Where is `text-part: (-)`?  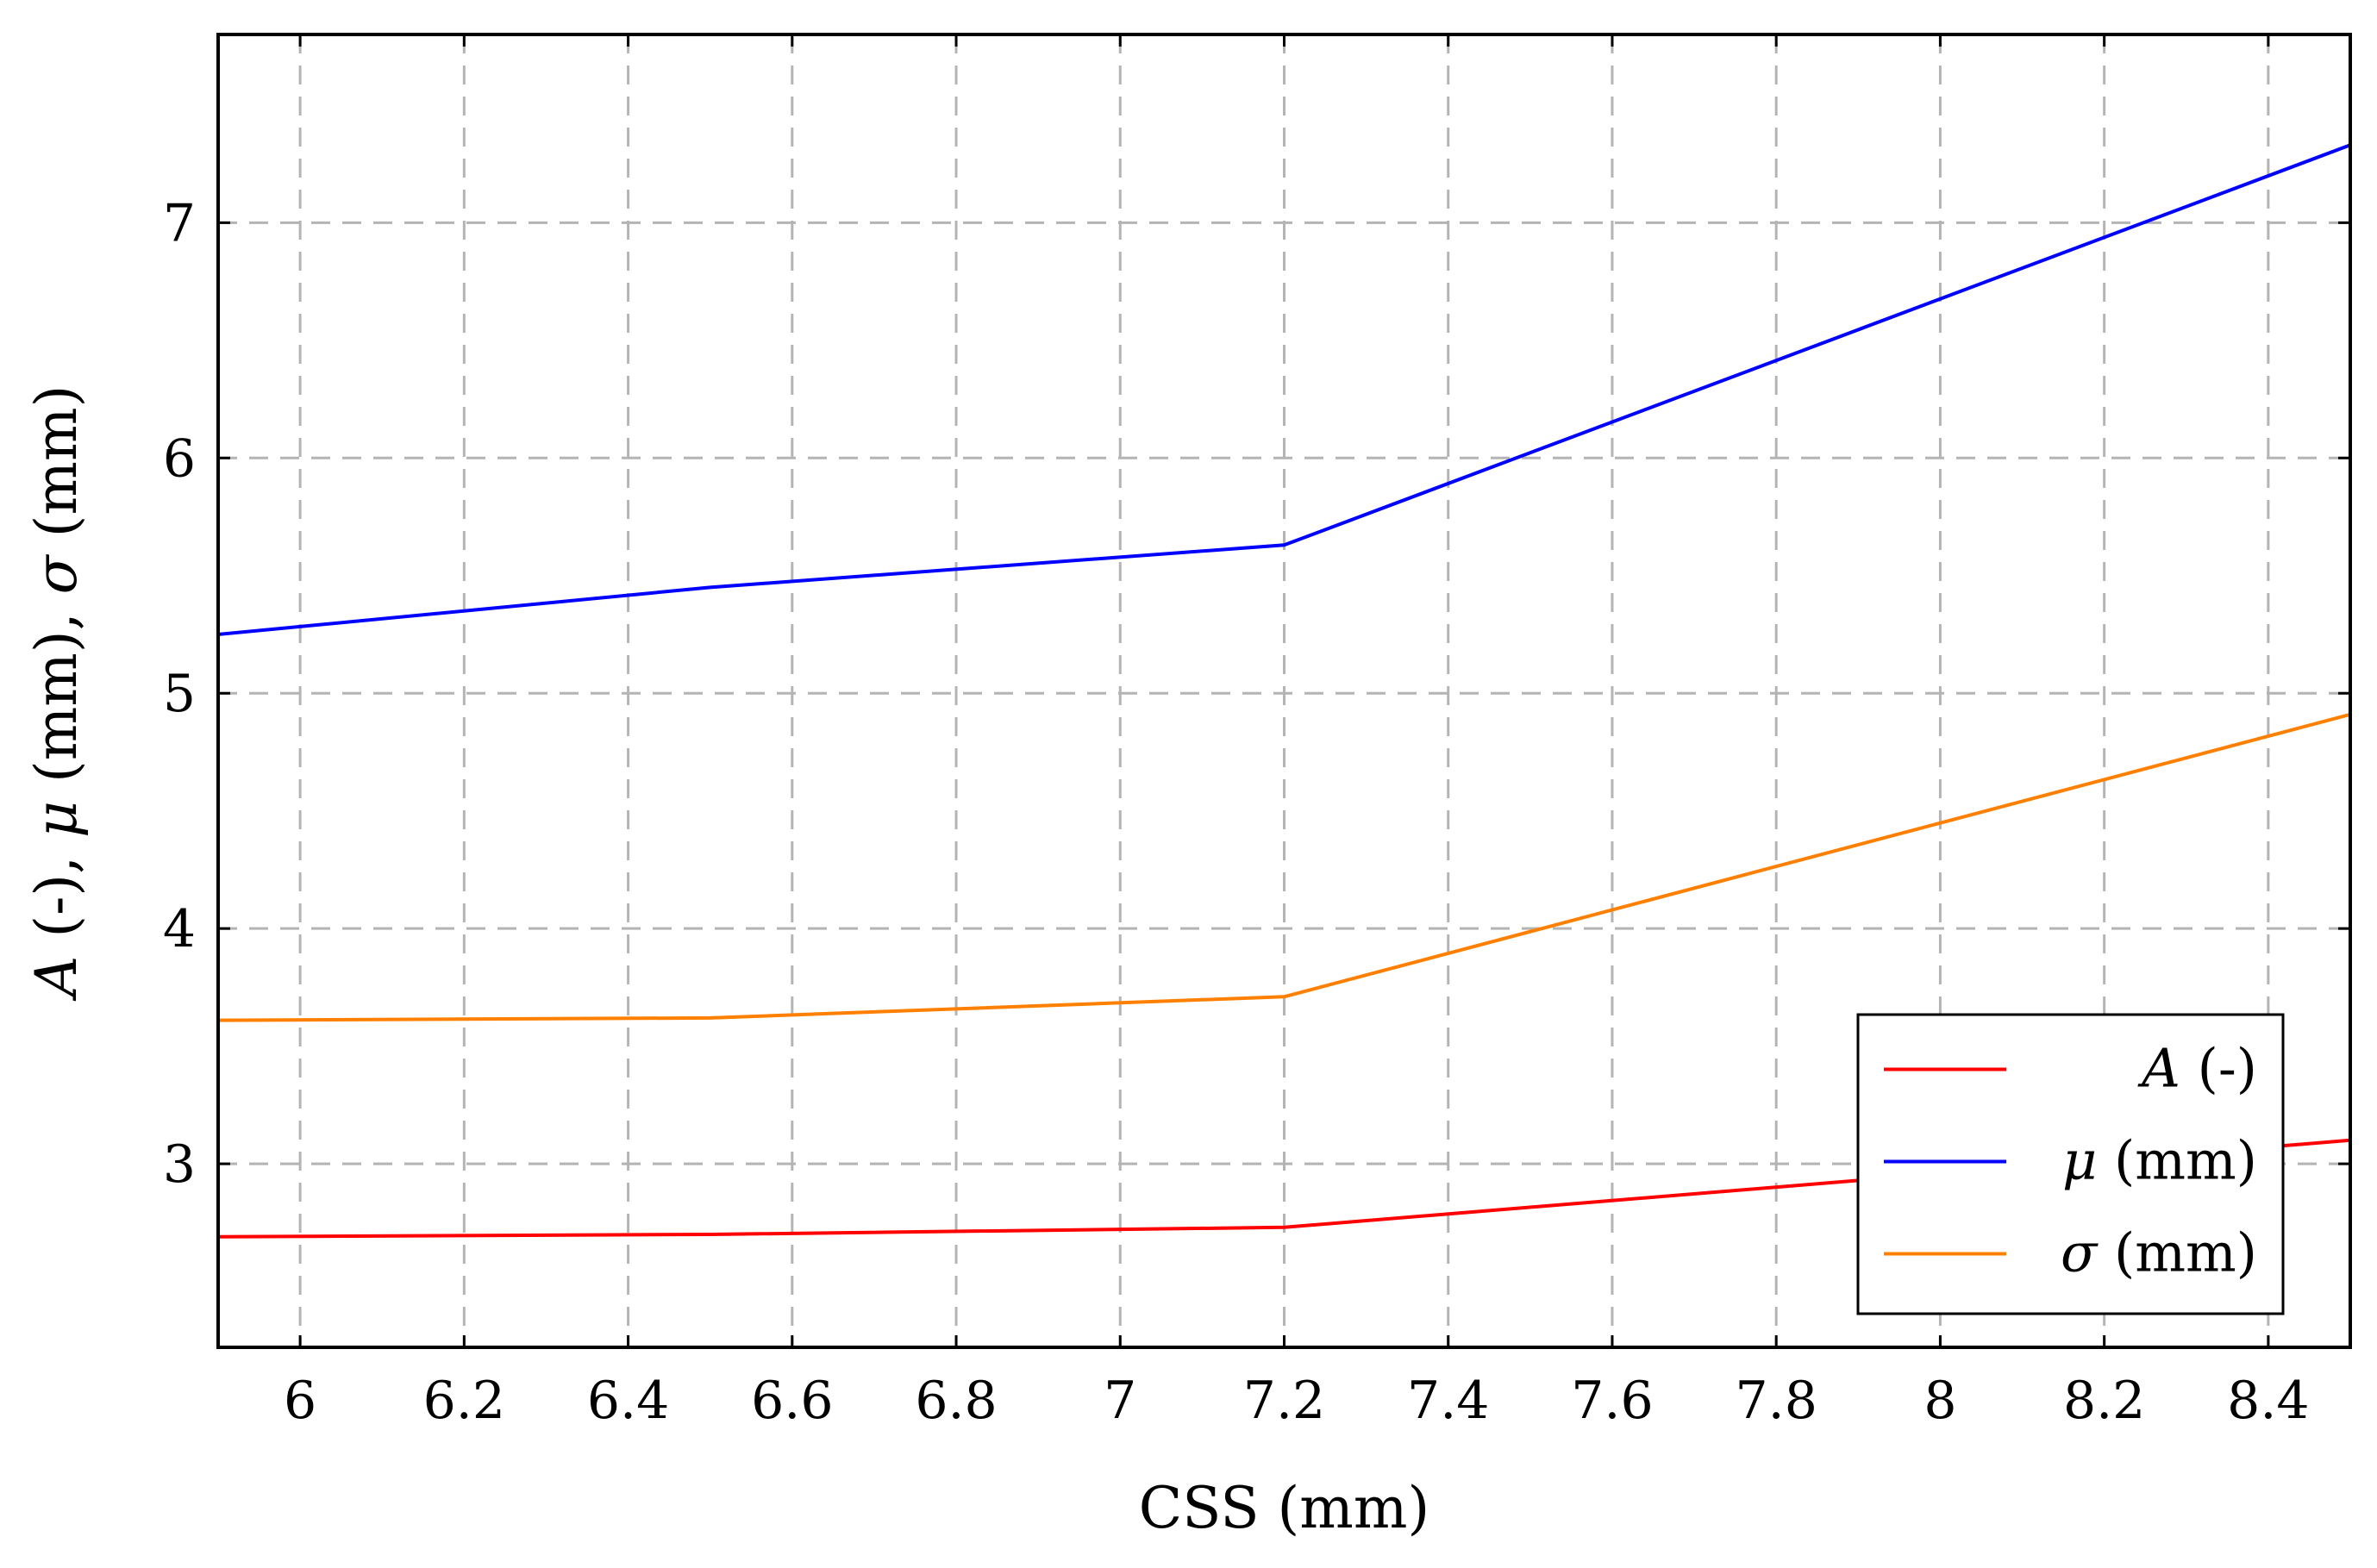 text-part: (-) is located at coordinates (2218, 1068).